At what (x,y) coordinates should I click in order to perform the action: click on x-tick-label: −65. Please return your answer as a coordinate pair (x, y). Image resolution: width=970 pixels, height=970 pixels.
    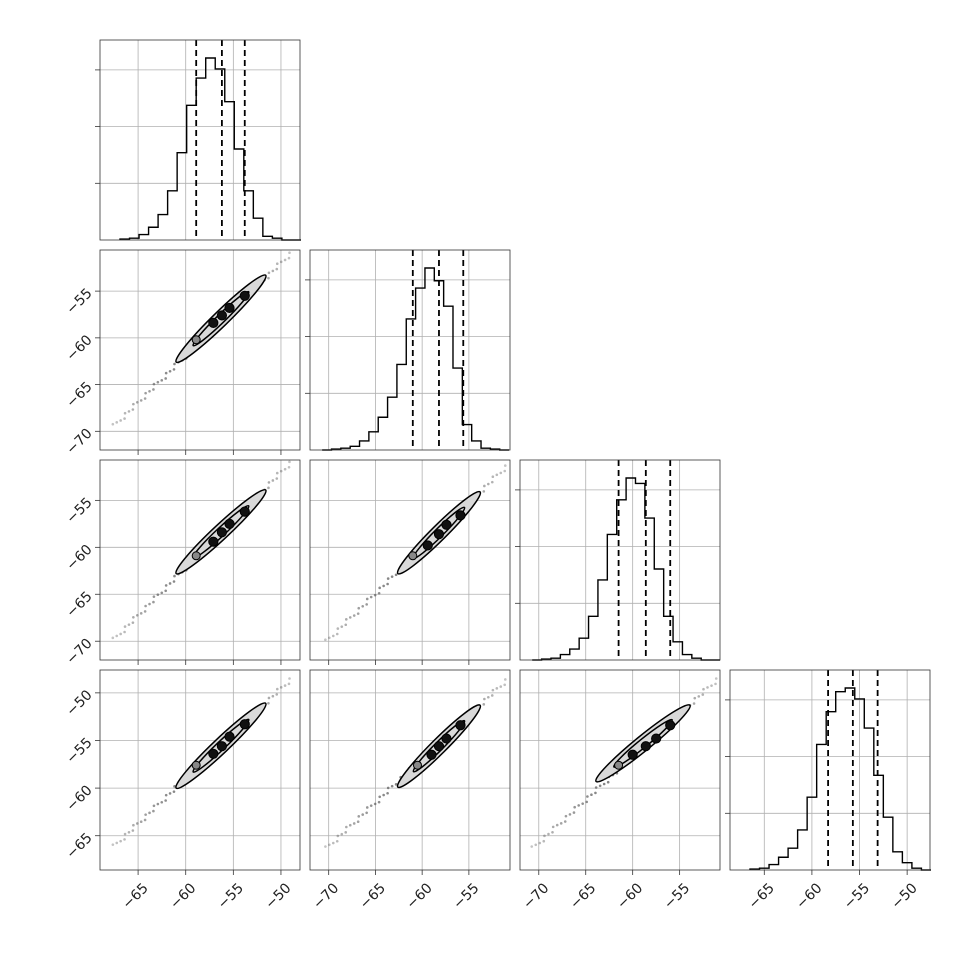
    Looking at the image, I should click on (373, 896).